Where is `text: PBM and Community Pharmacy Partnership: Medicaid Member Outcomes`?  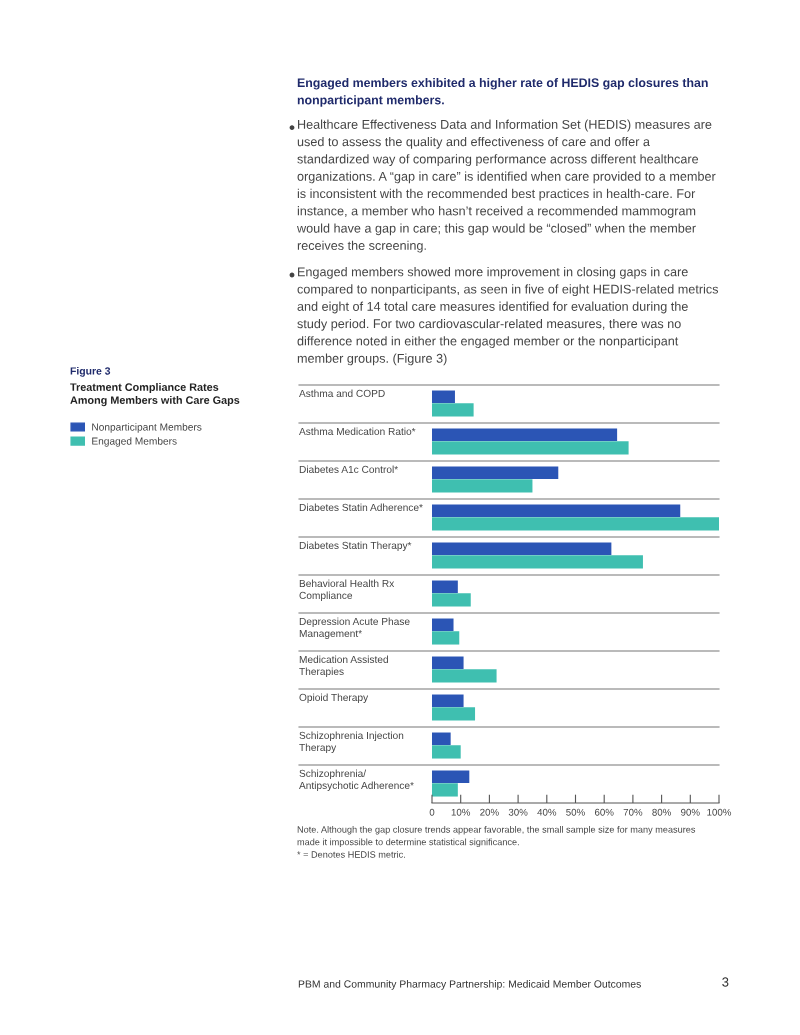
text: PBM and Community Pharmacy Partnership: Medicaid Member Outcomes is located at coordinates (469, 985).